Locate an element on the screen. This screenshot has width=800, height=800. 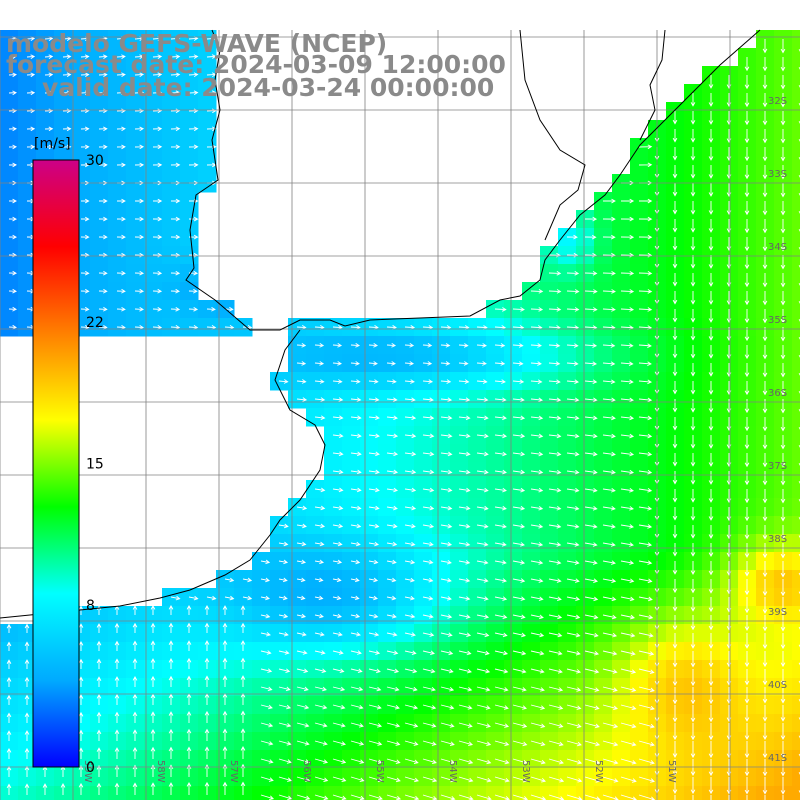
colorbar: [m/s] 30 22 15 8 0 is located at coordinates (68, 456).